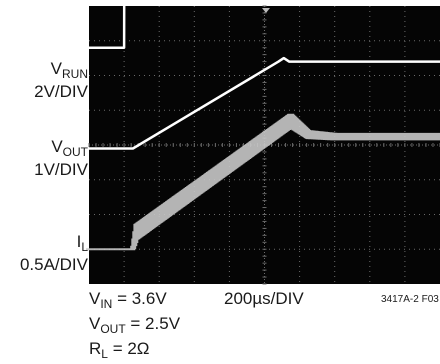 The image size is (440, 364). What do you see at coordinates (54, 253) in the screenshot?
I see `channel-label-il: IL 0.5A/DIV` at bounding box center [54, 253].